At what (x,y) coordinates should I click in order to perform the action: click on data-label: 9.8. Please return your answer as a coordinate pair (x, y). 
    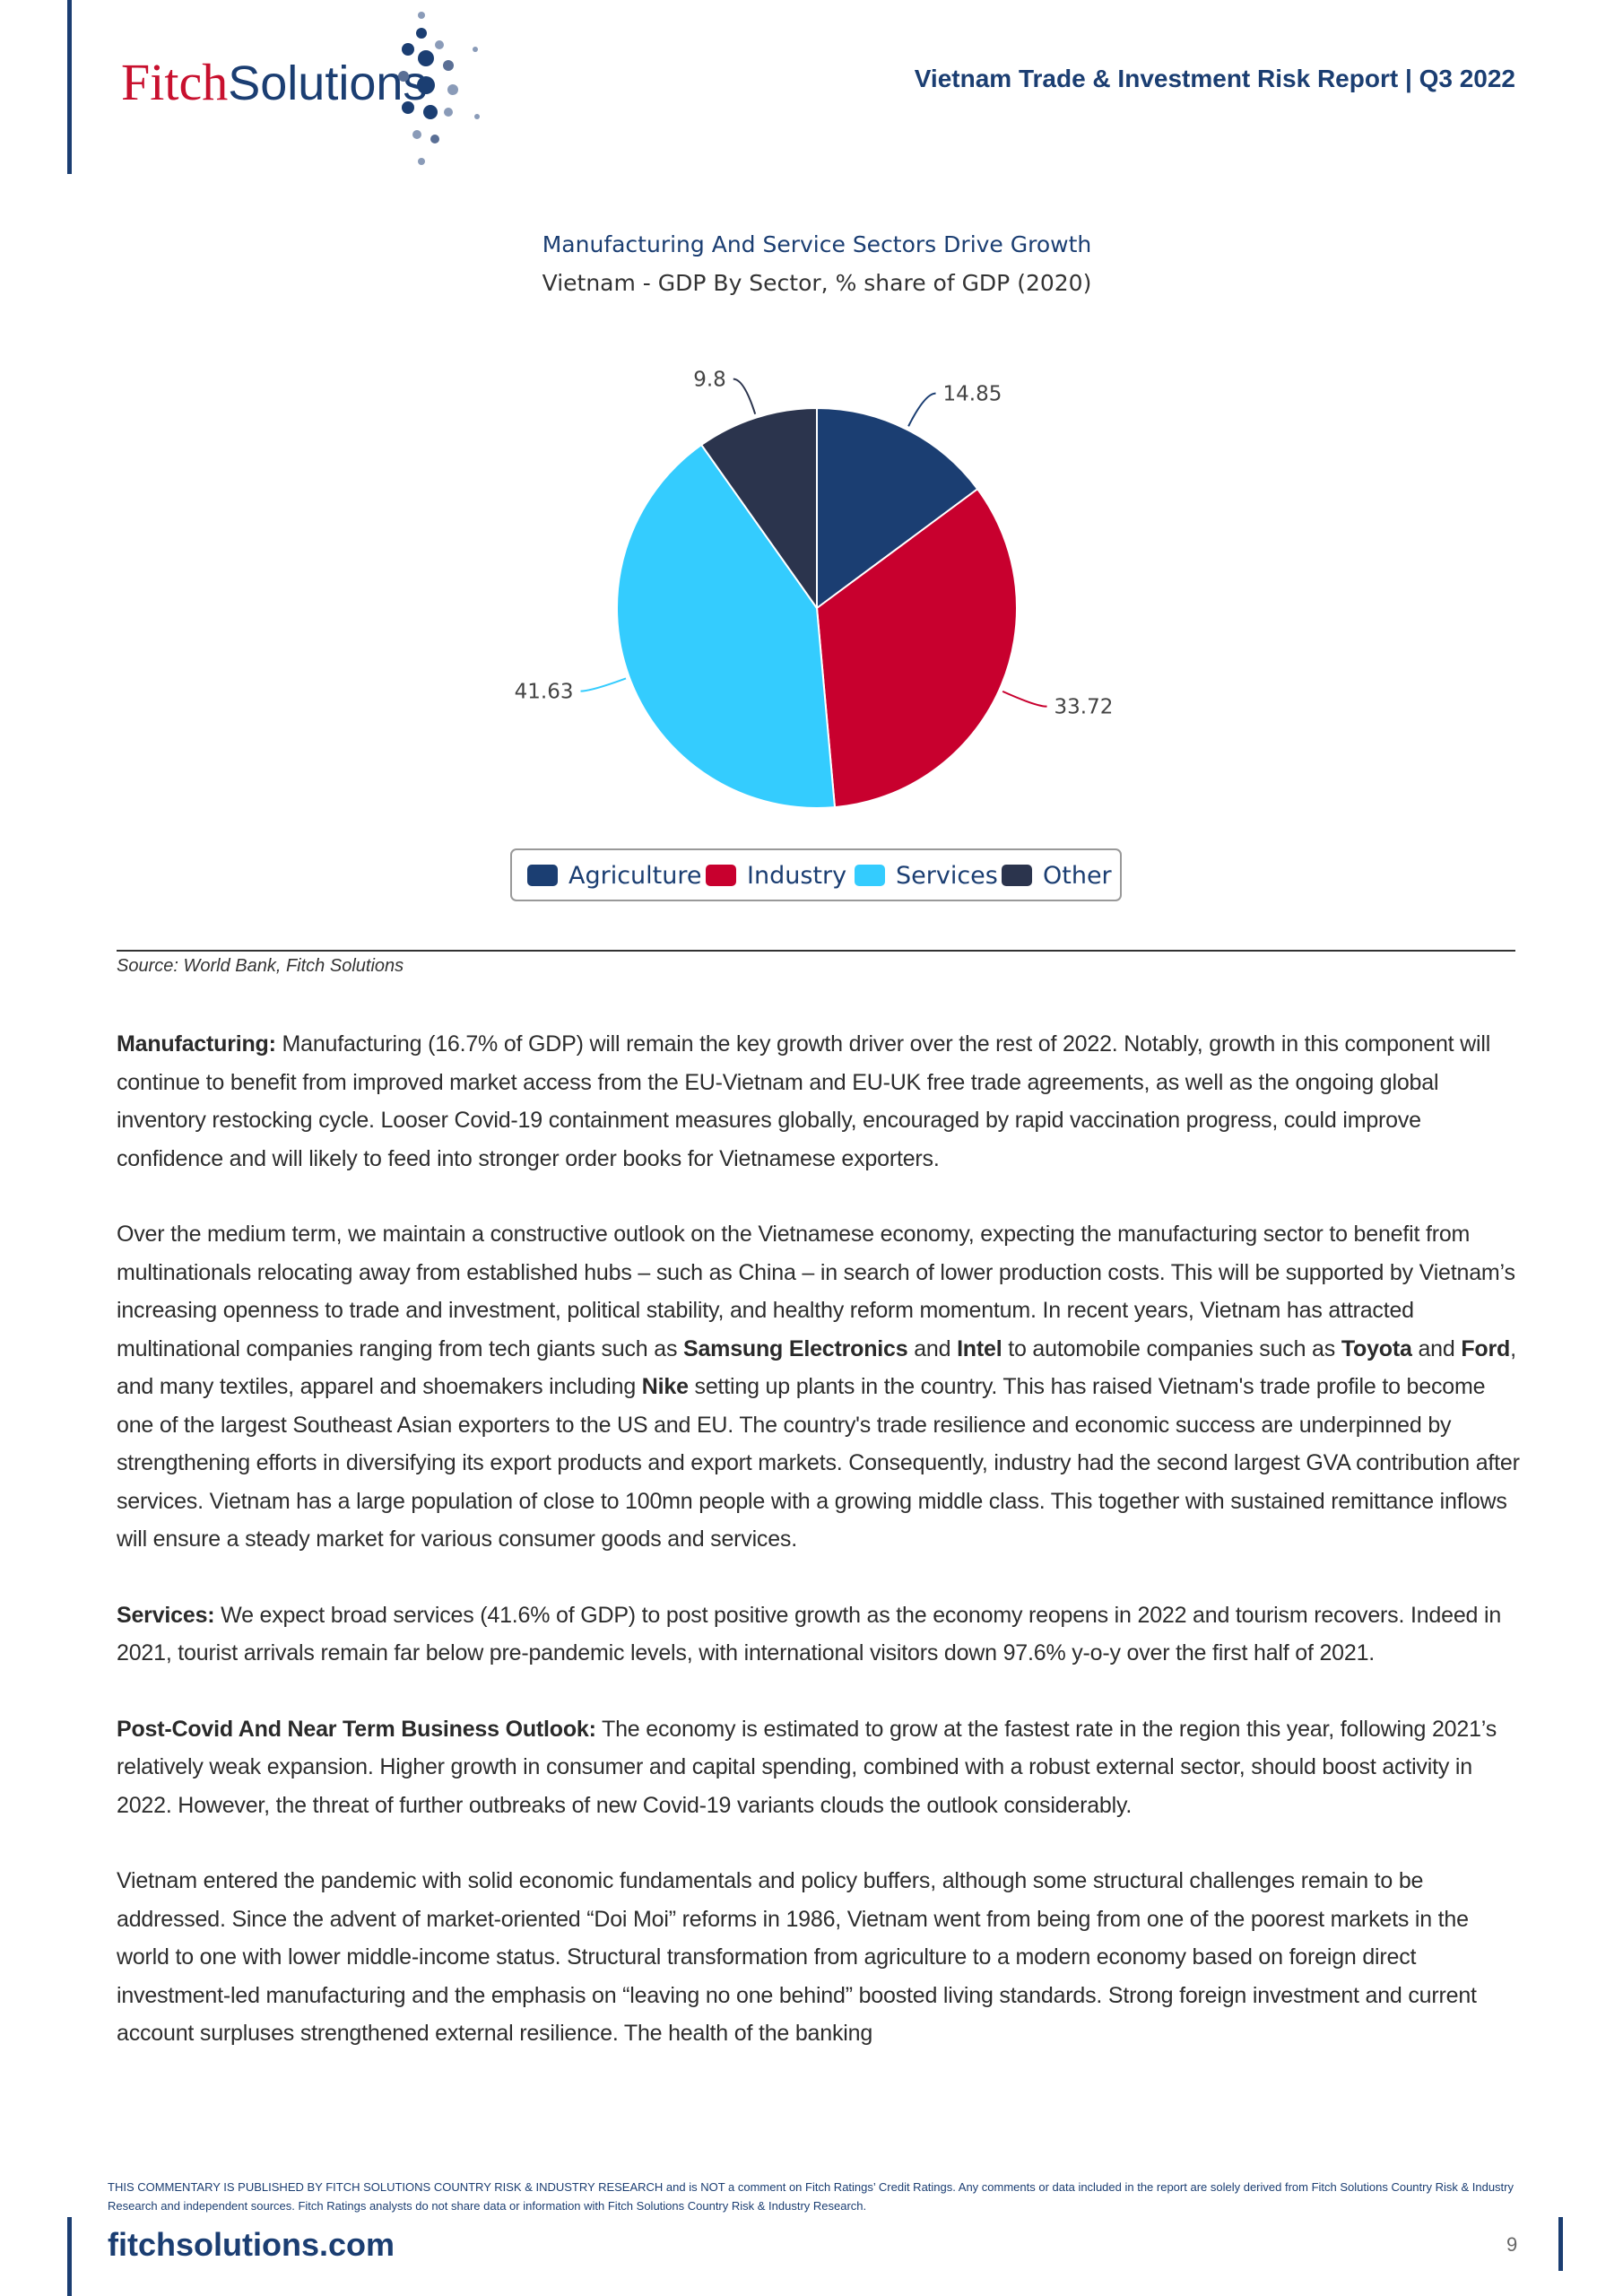
    Looking at the image, I should click on (709, 380).